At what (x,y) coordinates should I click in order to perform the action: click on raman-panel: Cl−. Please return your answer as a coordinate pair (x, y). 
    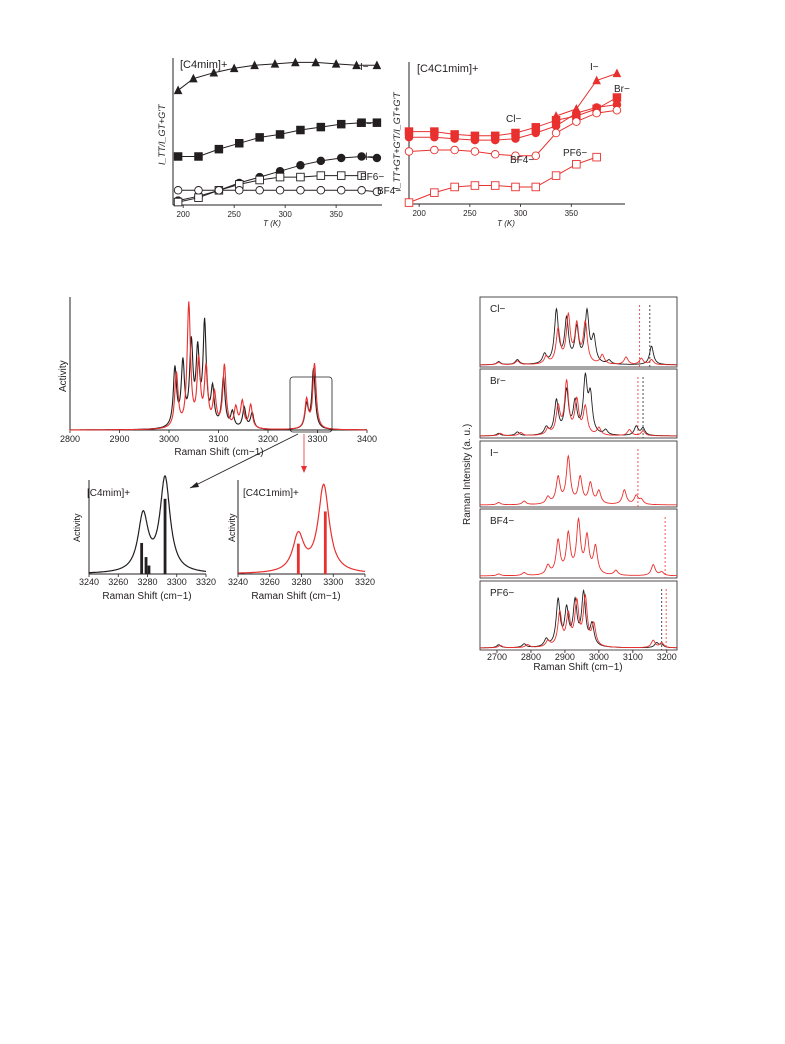
    Looking at the image, I should click on (578, 332).